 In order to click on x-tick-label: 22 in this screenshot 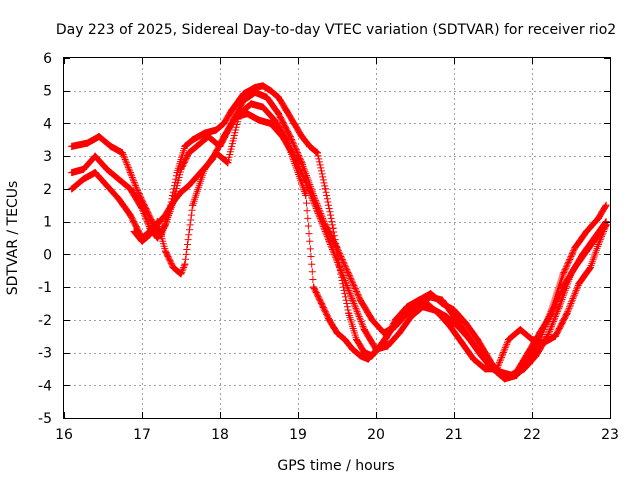, I will do `click(532, 435)`.